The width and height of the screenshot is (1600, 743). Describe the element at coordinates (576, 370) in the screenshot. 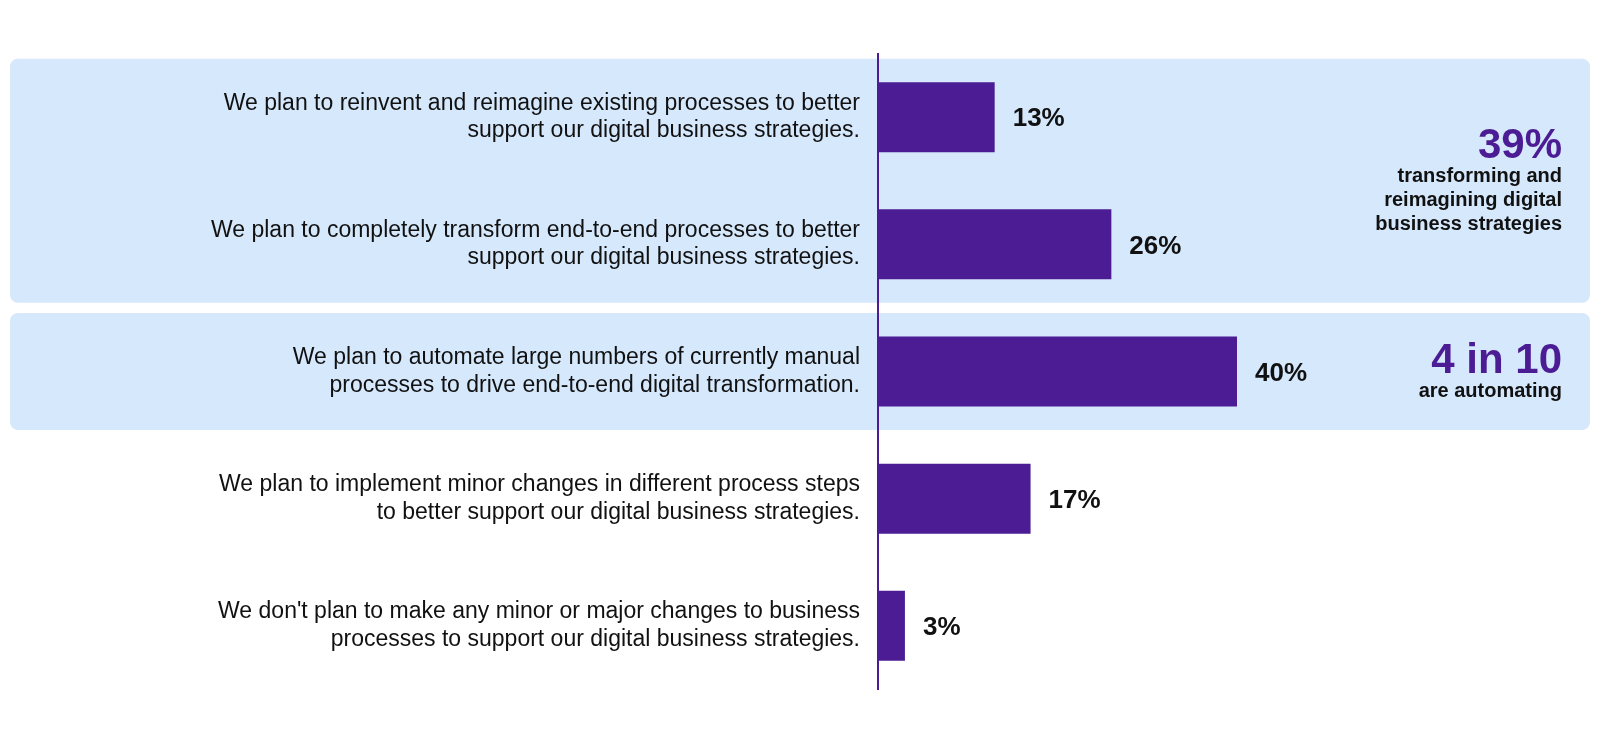

I see `y-tick-label: We plan to automate large numbers of currently manual processes to drive end-to-end digital transformation.` at that location.